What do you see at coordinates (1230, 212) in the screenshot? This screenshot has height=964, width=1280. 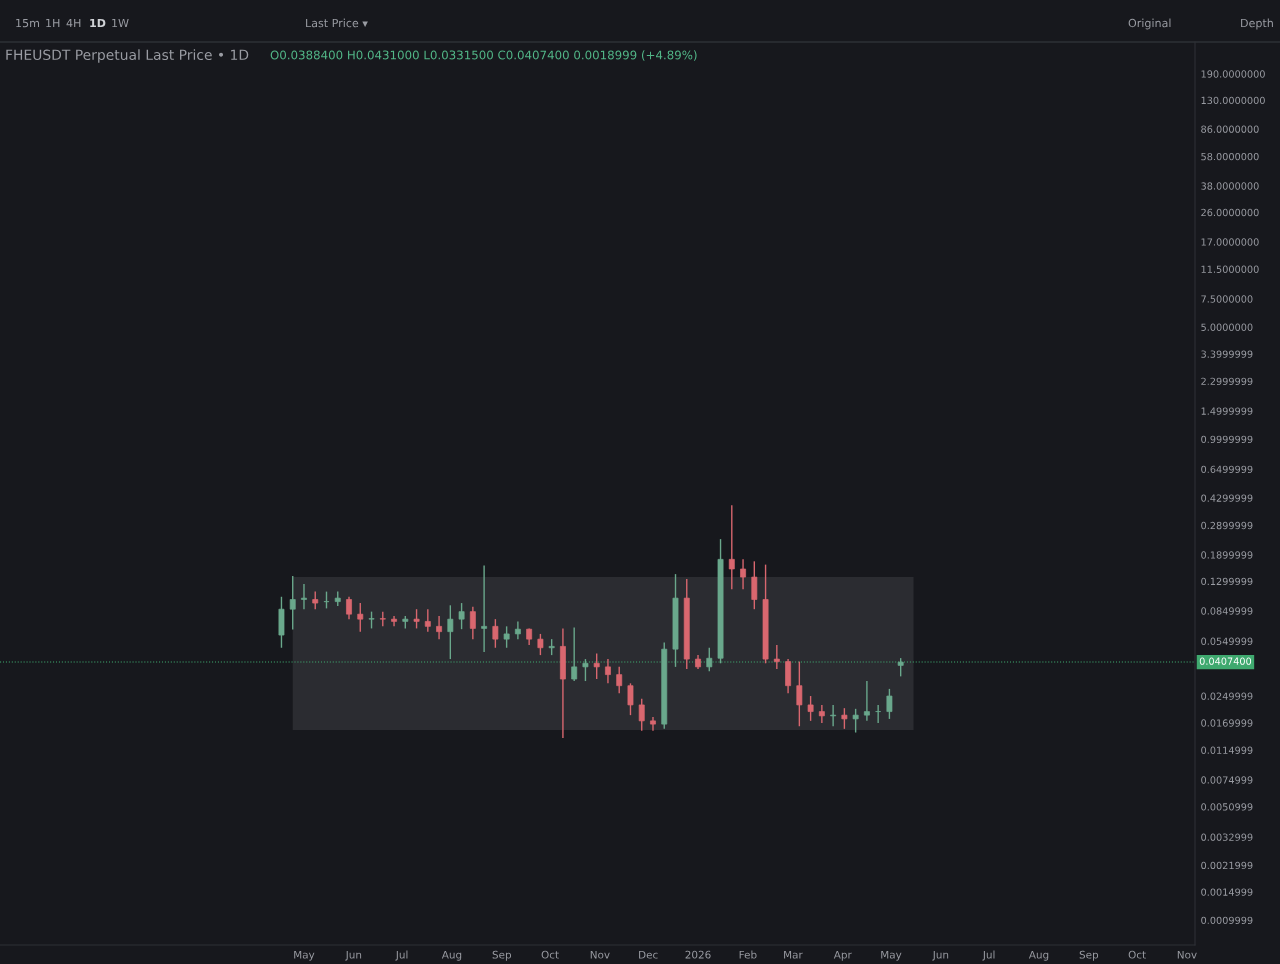 I see `y-tick-label: 26.0000000` at bounding box center [1230, 212].